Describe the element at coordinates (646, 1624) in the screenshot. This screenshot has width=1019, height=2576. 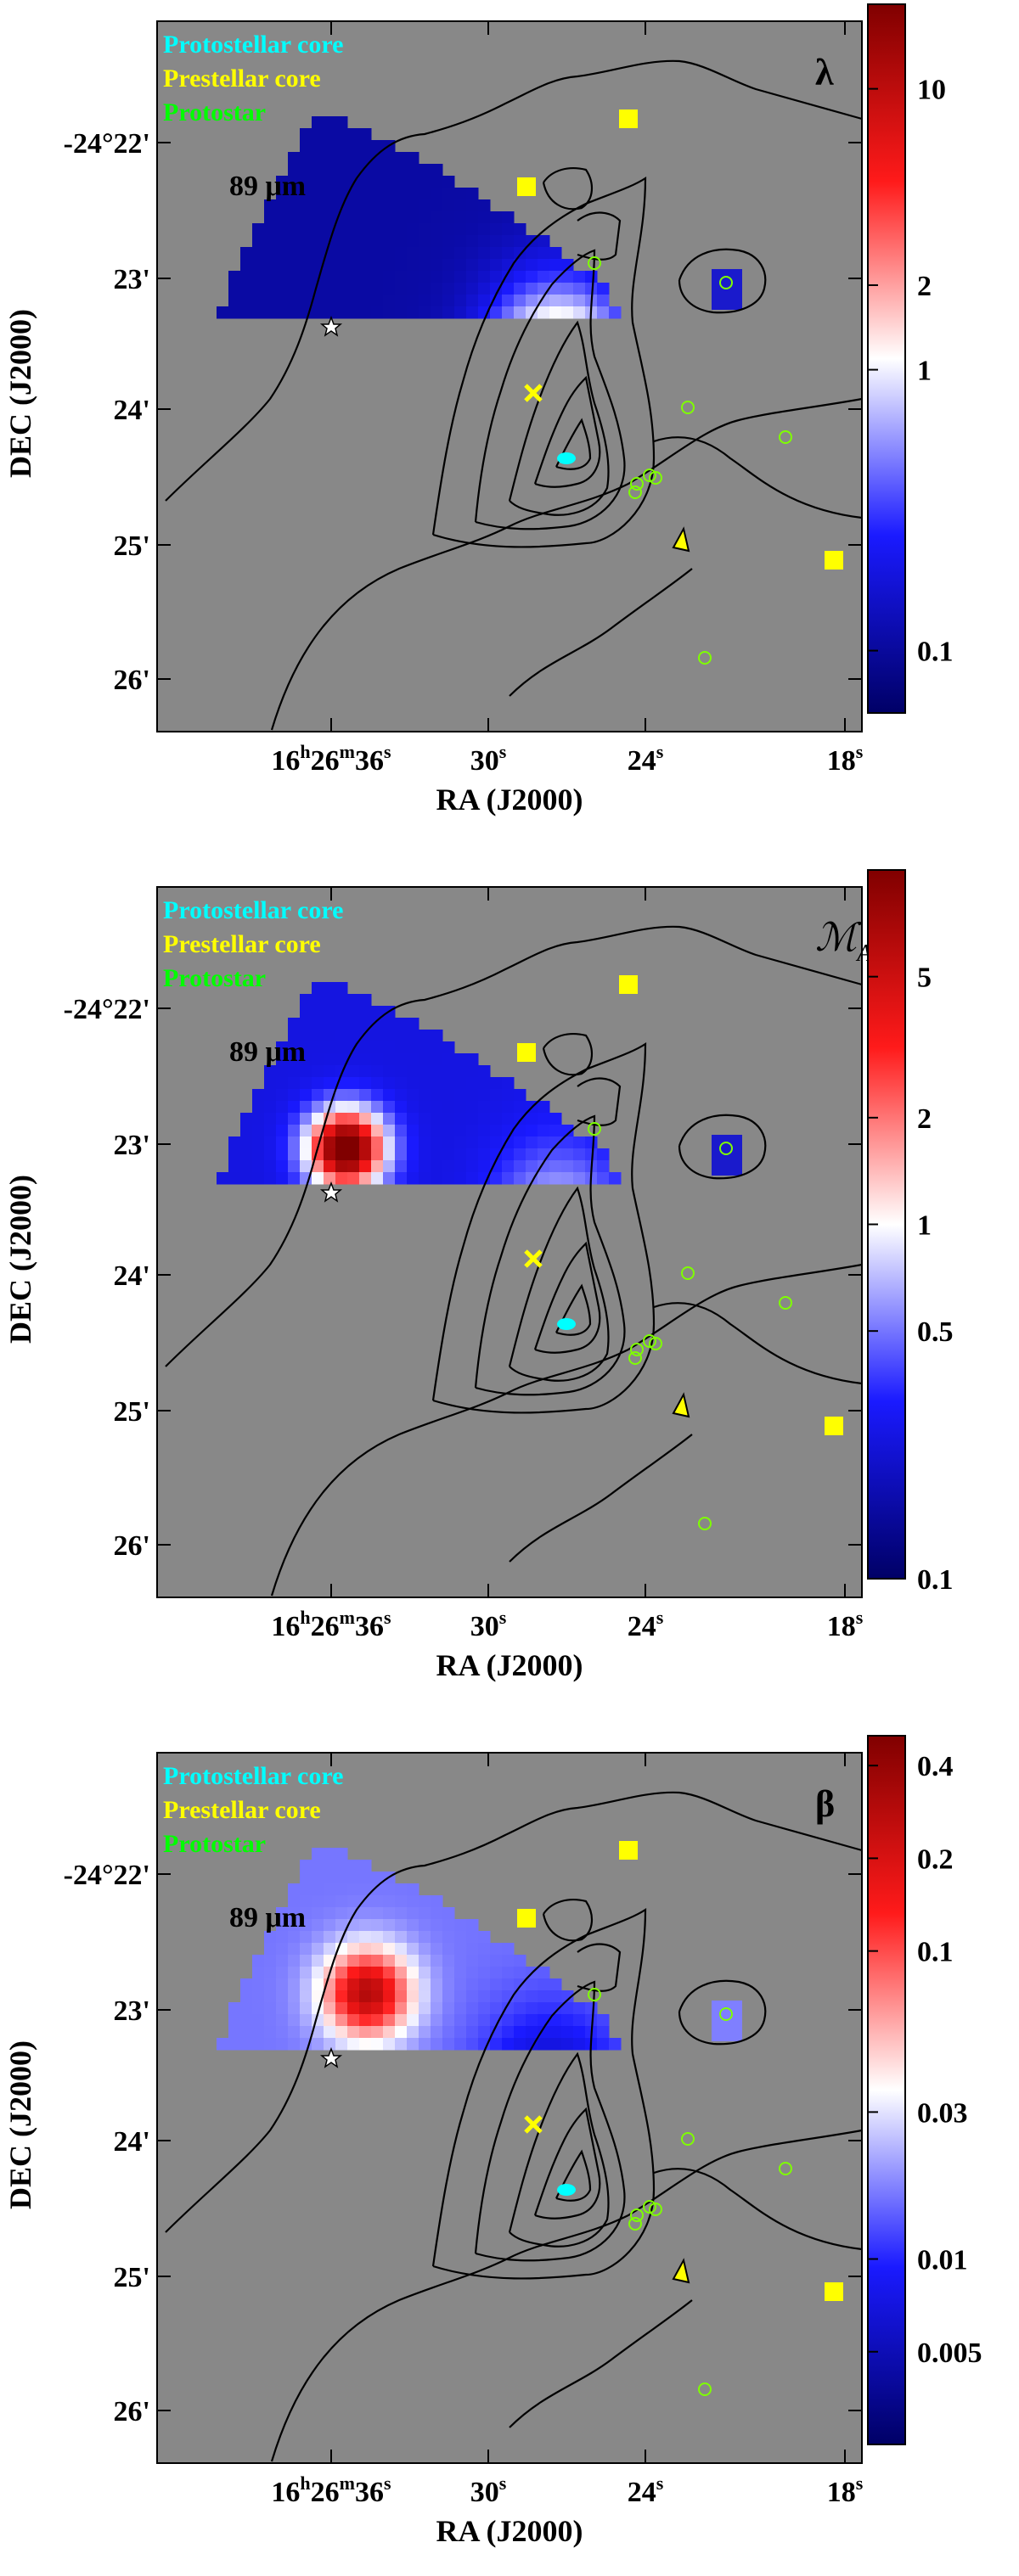
I see `x-tick-label: 24s` at that location.